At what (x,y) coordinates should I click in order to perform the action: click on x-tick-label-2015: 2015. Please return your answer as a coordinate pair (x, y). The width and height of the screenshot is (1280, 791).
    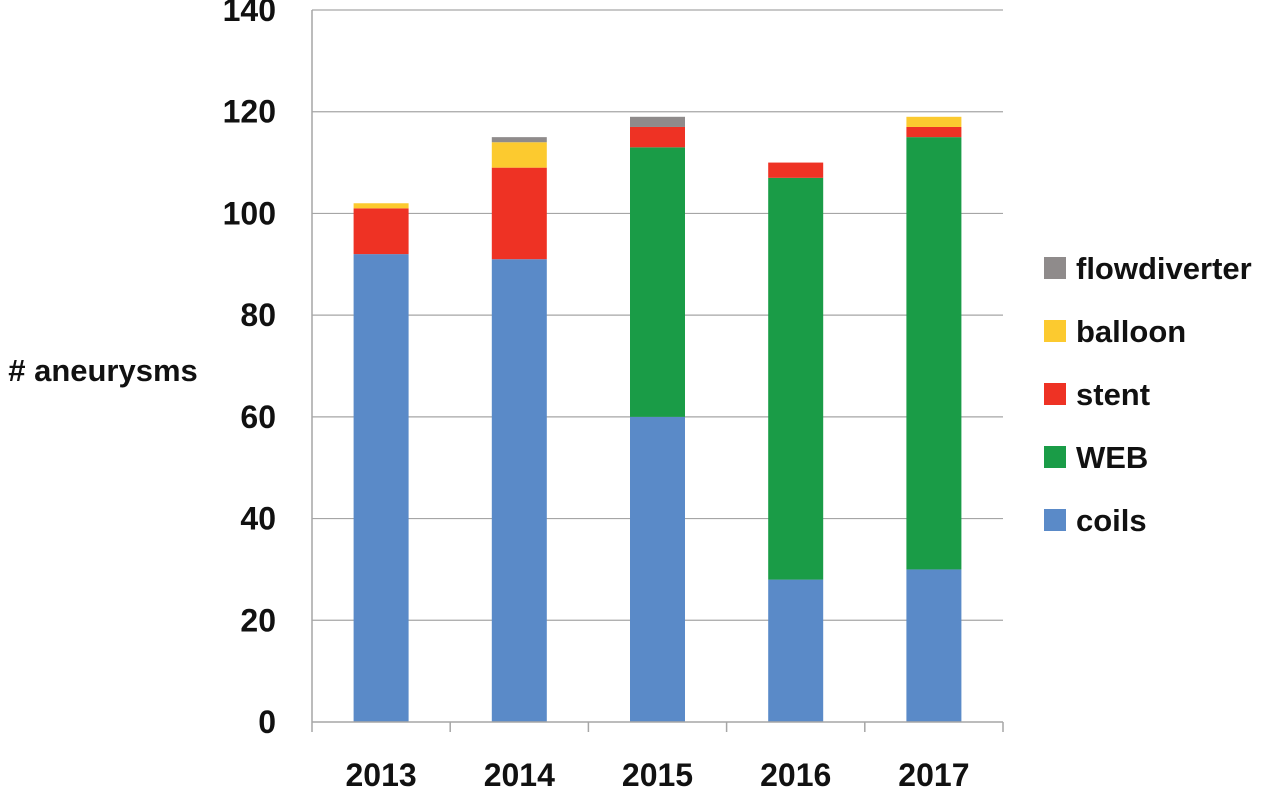
    Looking at the image, I should click on (657, 774).